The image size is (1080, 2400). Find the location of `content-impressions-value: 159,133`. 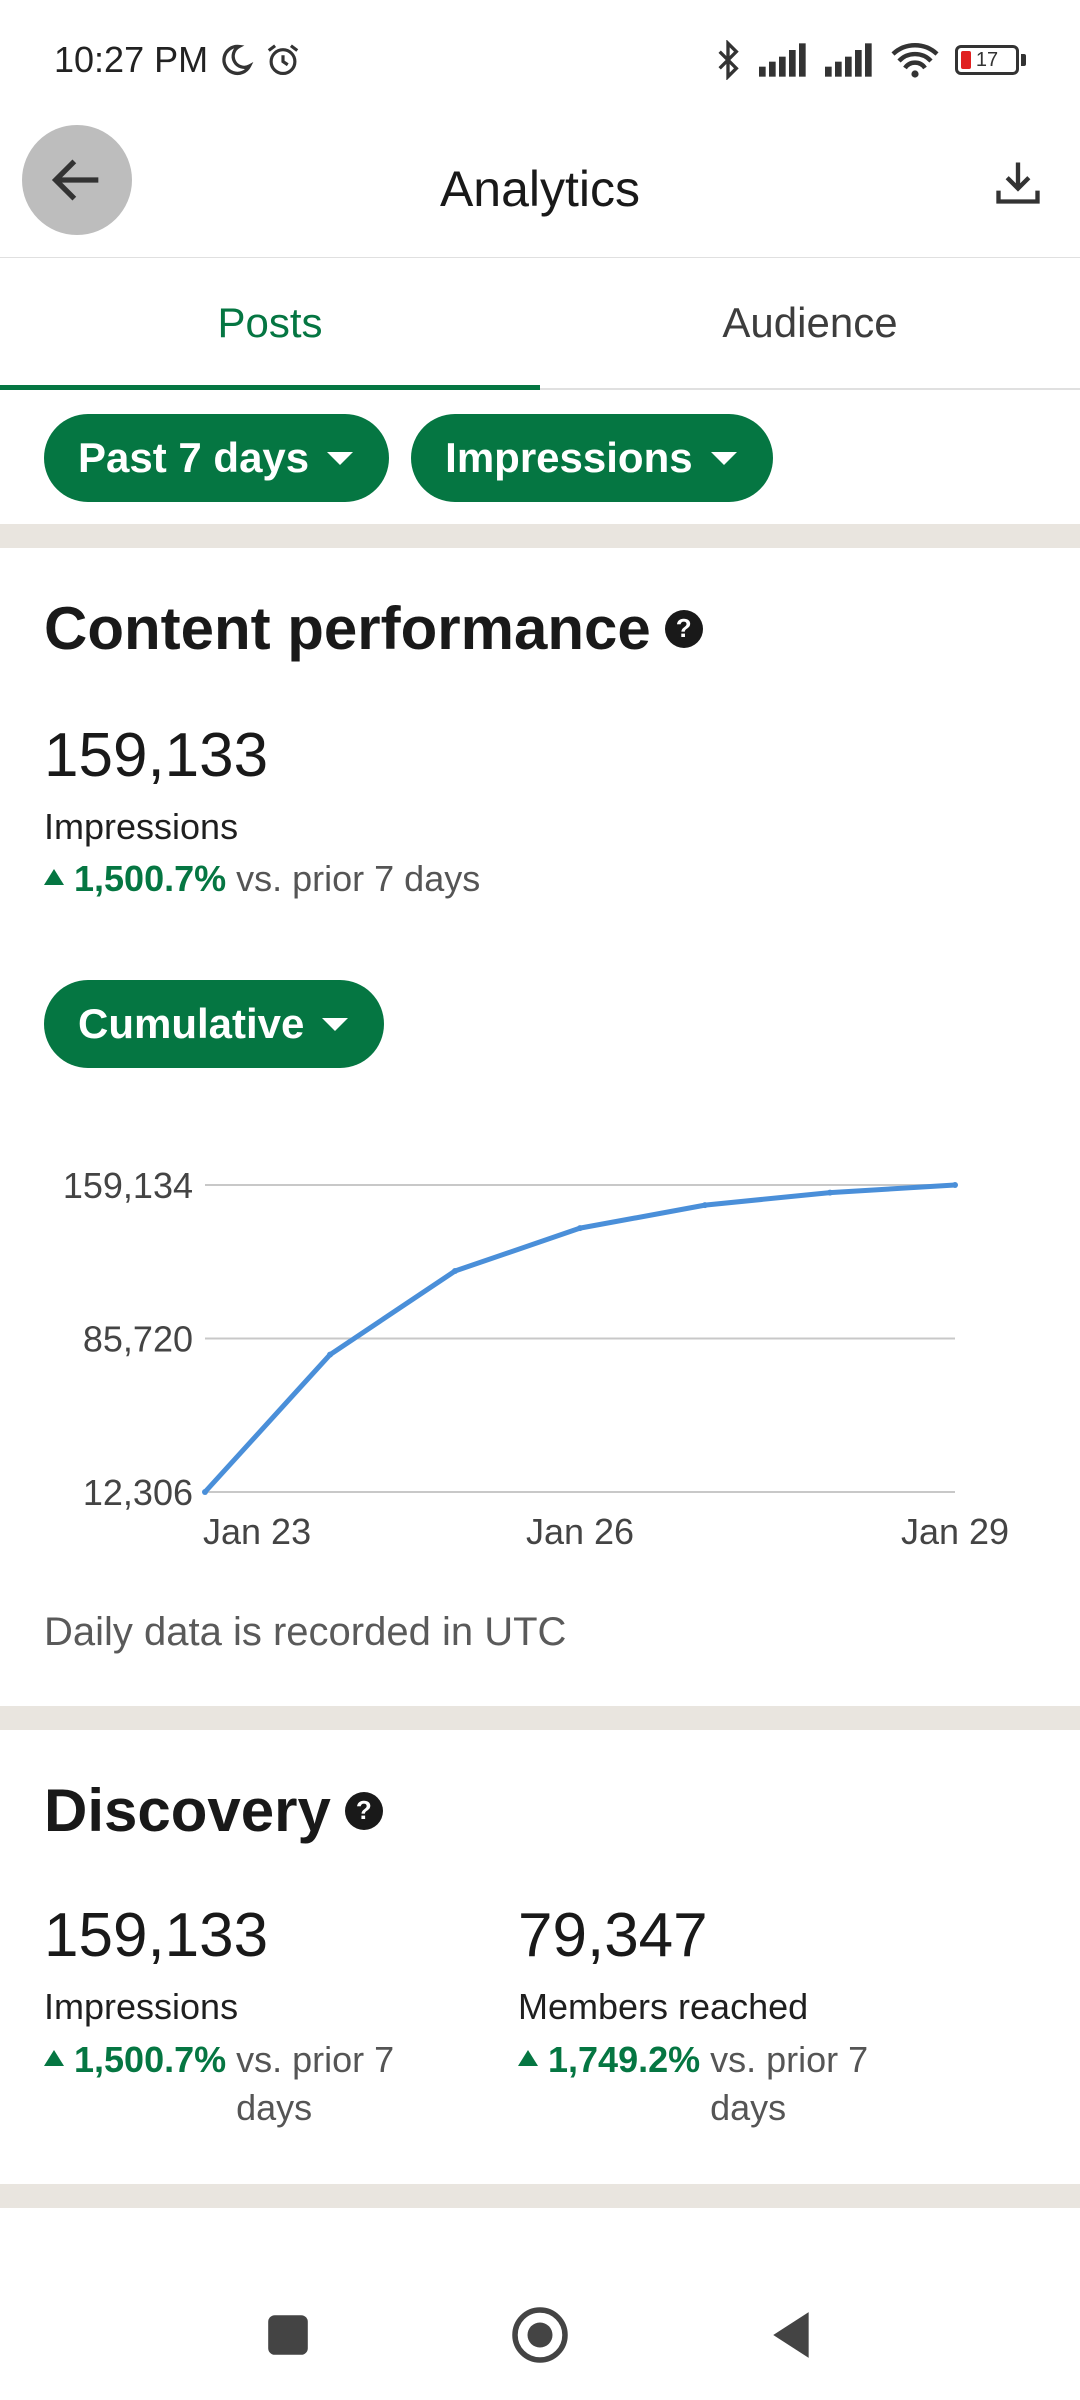

content-impressions-value: 159,133 is located at coordinates (156, 755).